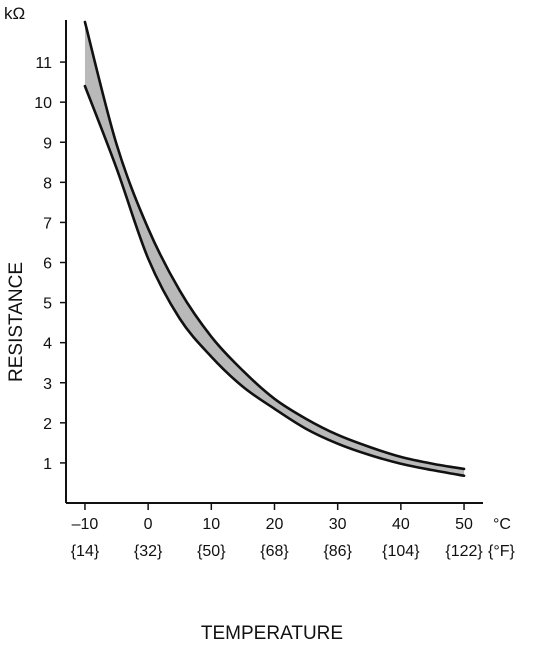 This screenshot has width=544, height=648. I want to click on y-tick-label: 8, so click(47, 183).